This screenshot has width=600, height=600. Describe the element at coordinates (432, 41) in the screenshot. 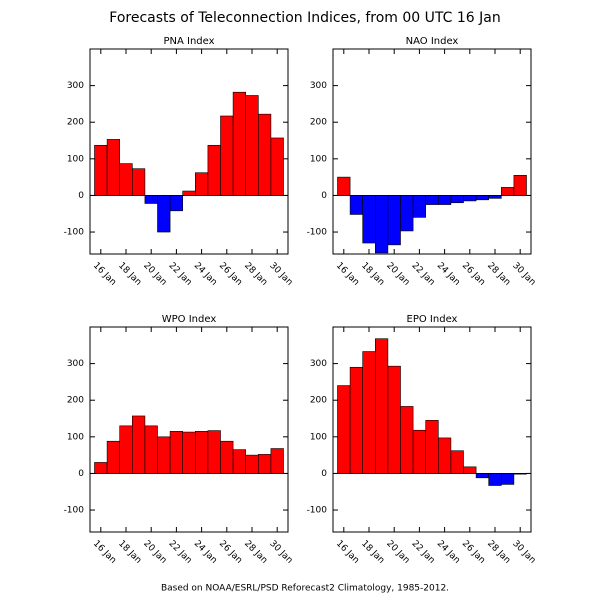

I see `panel-title: NAO Index` at that location.